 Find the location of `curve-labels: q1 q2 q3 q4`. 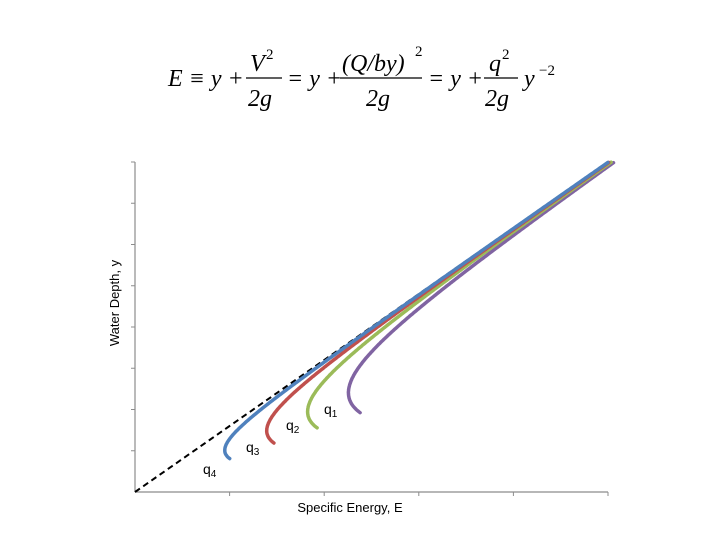

curve-labels: q1 q2 q3 q4 is located at coordinates (270, 440).